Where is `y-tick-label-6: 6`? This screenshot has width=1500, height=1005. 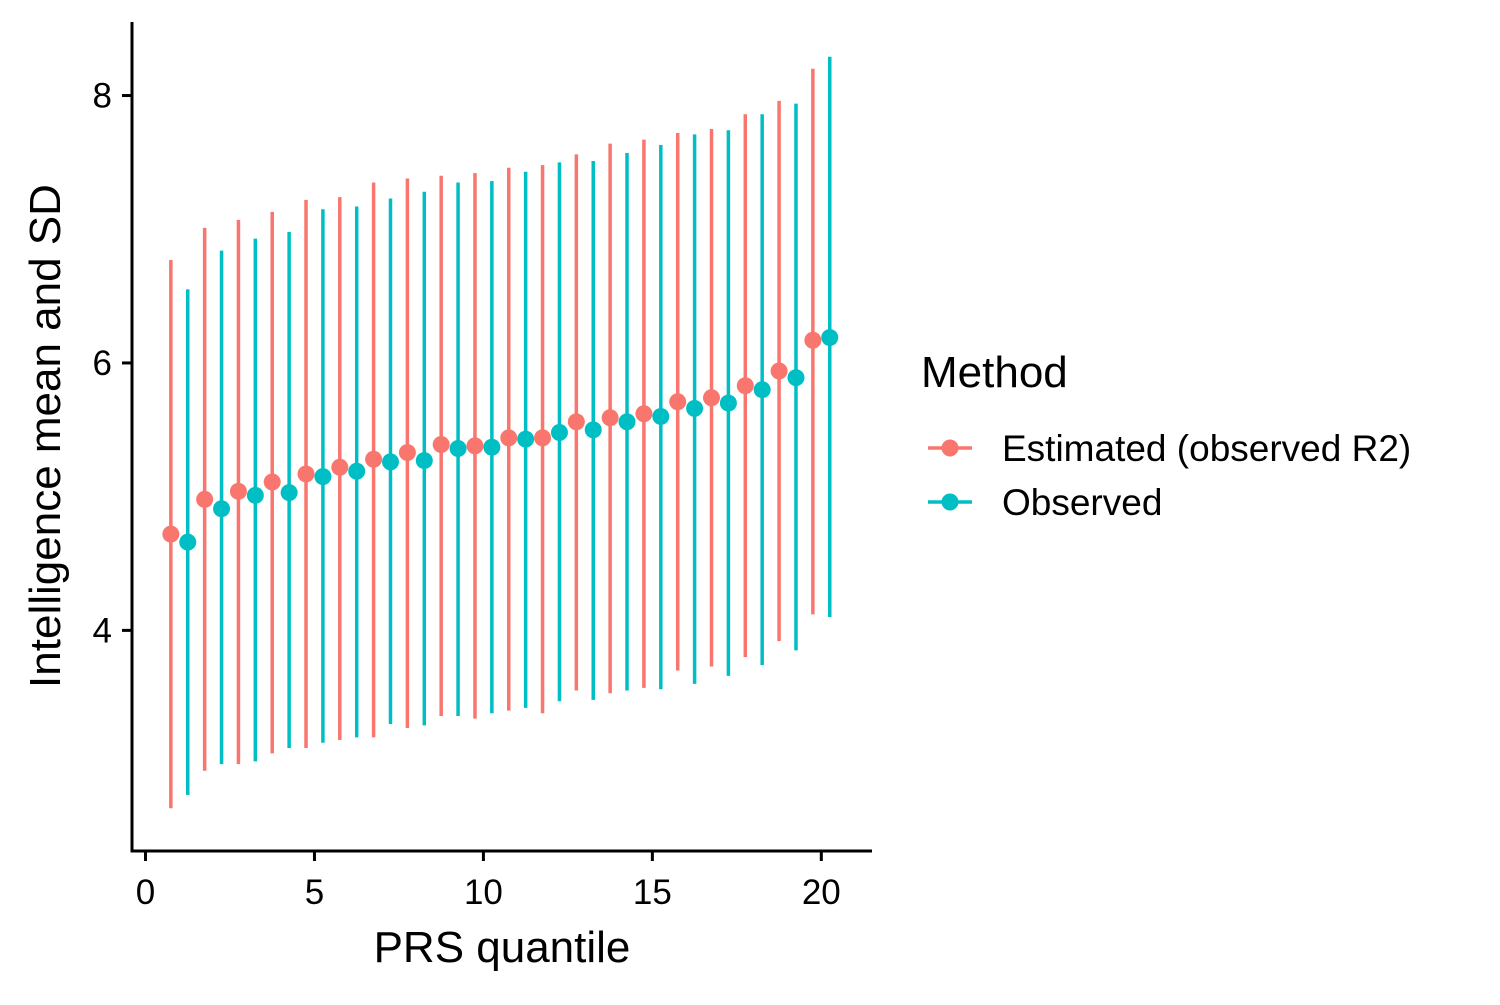
y-tick-label-6: 6 is located at coordinates (102, 363).